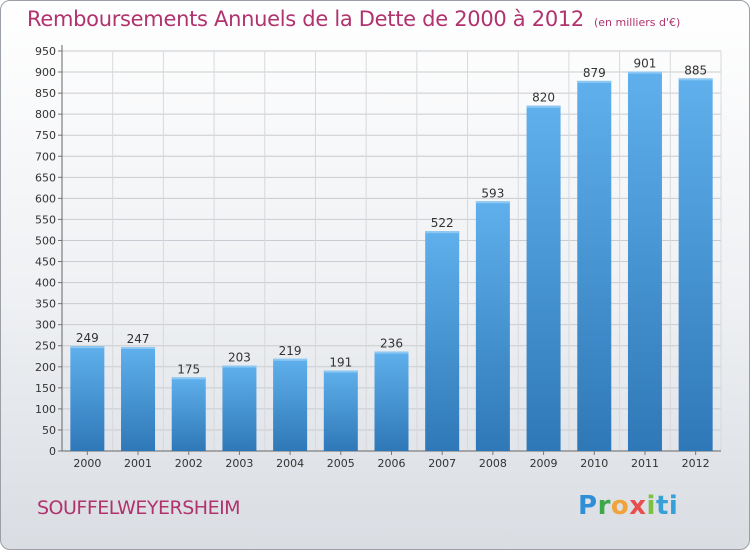 Image resolution: width=750 pixels, height=550 pixels. Describe the element at coordinates (290, 351) in the screenshot. I see `bar-value-label: 219` at that location.